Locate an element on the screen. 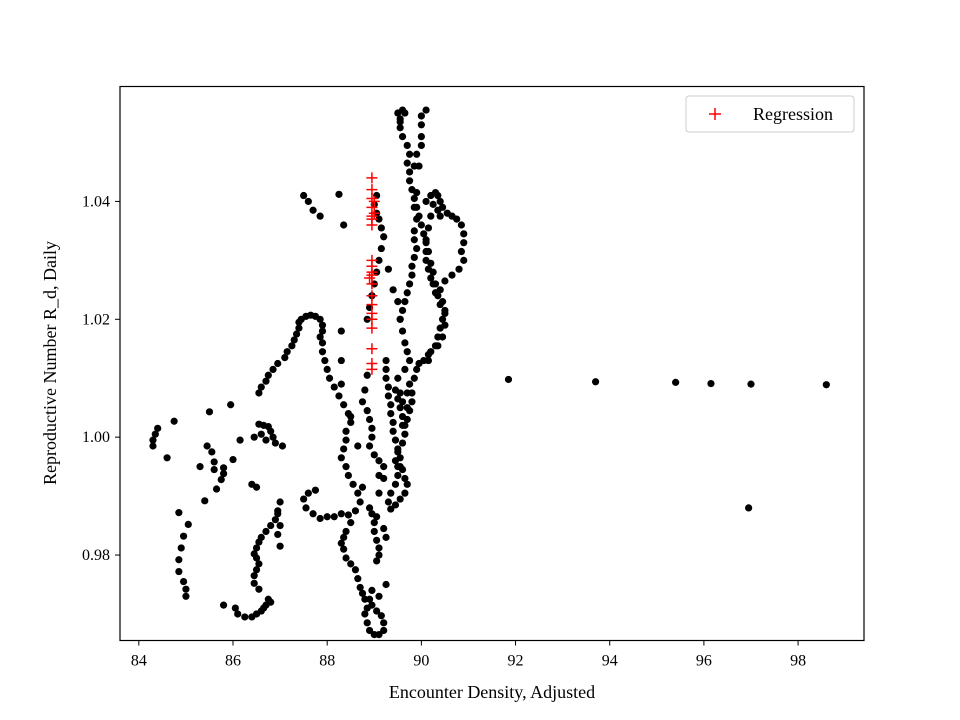 The height and width of the screenshot is (720, 960). x-tick-label: 96 is located at coordinates (704, 661).